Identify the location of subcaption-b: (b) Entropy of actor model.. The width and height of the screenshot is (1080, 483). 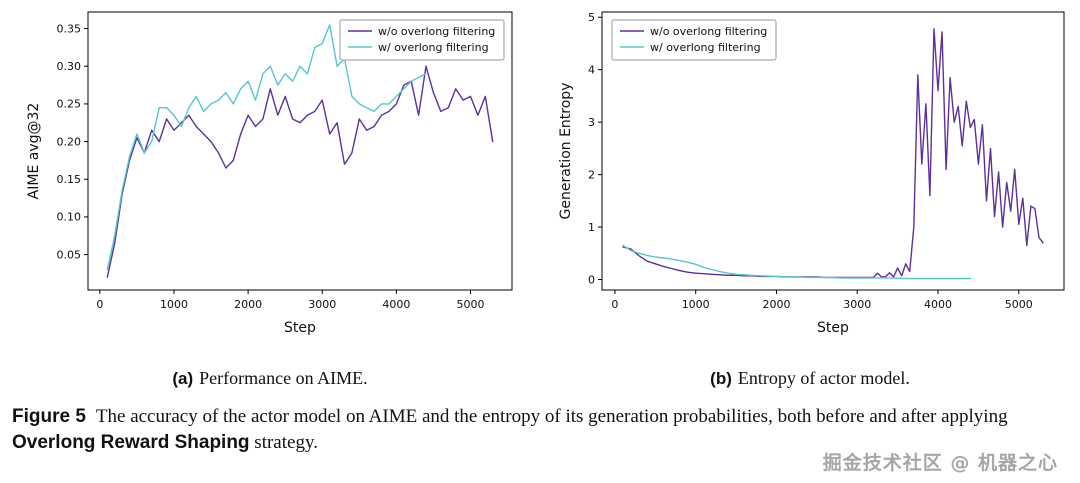
(810, 378).